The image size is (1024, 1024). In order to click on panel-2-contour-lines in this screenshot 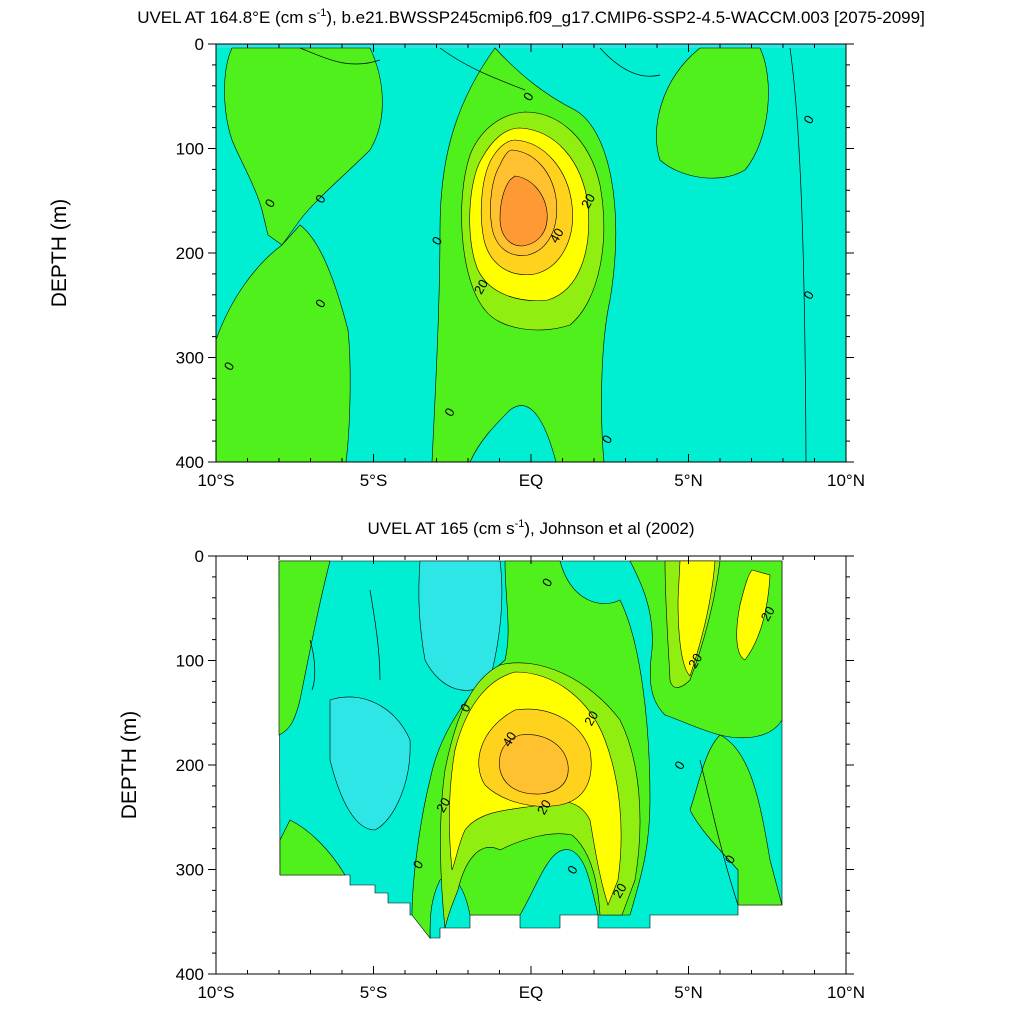, I will do `click(524, 747)`.